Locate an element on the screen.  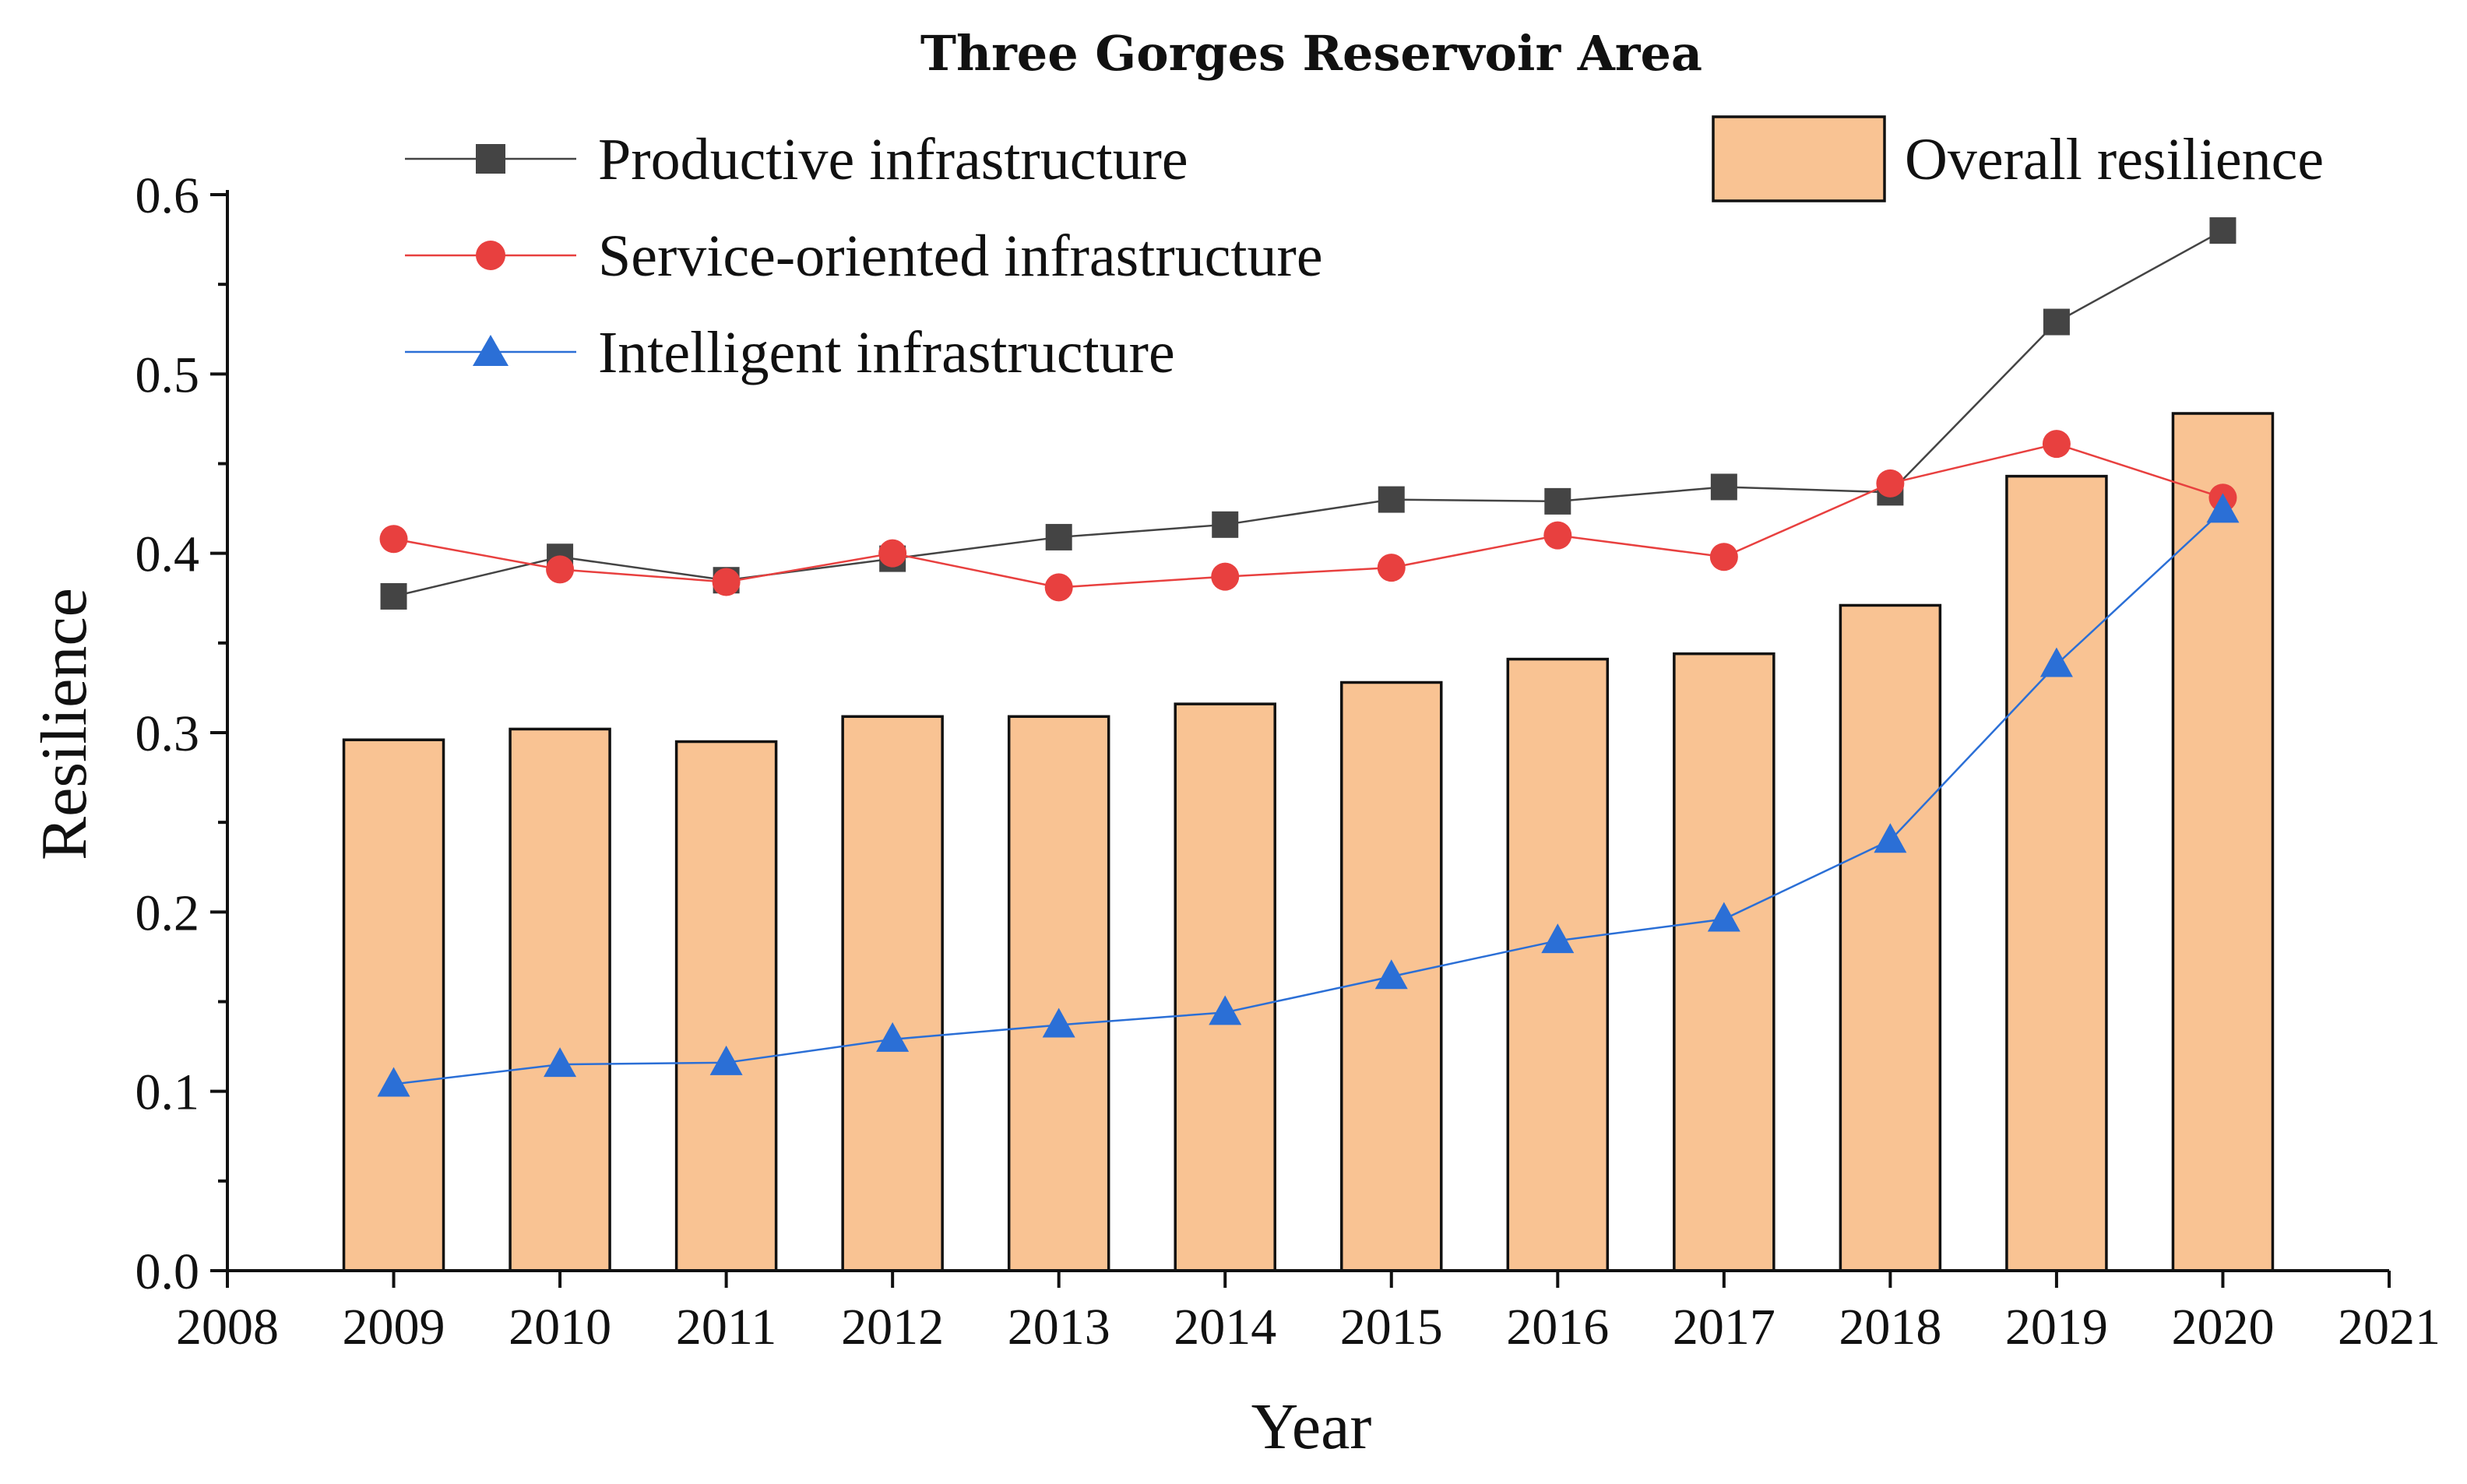
y-tick-label: 0.3 is located at coordinates (168, 733).